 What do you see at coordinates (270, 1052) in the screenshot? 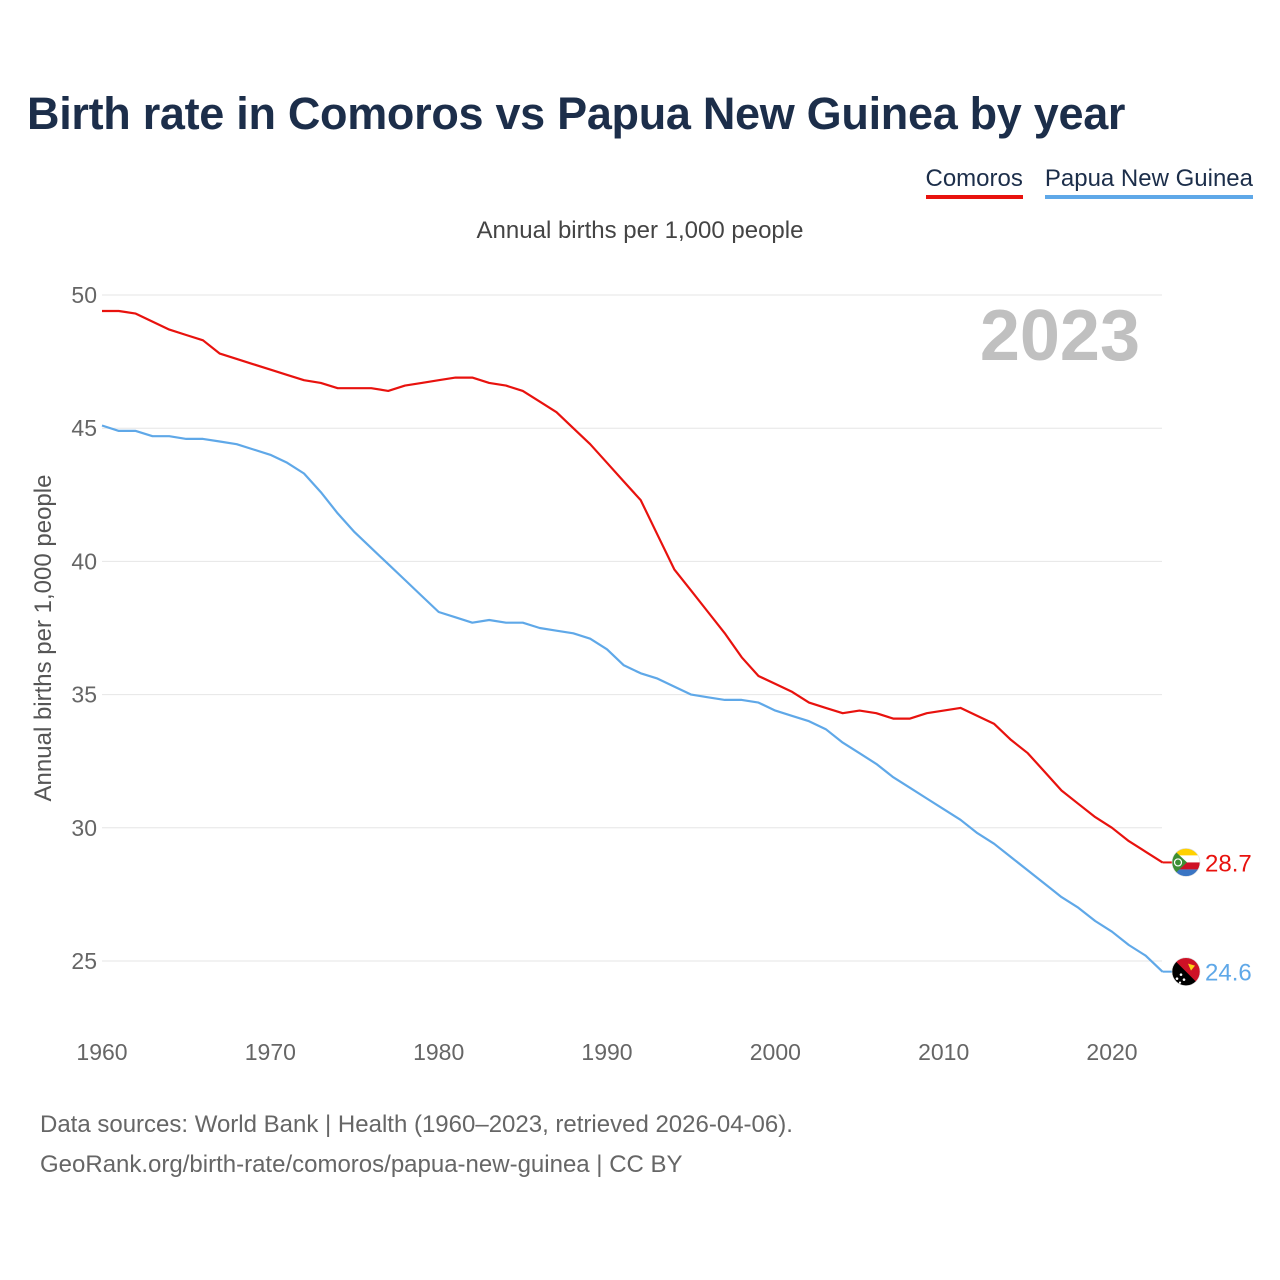
I see `x-tick-label-1970: 1970` at bounding box center [270, 1052].